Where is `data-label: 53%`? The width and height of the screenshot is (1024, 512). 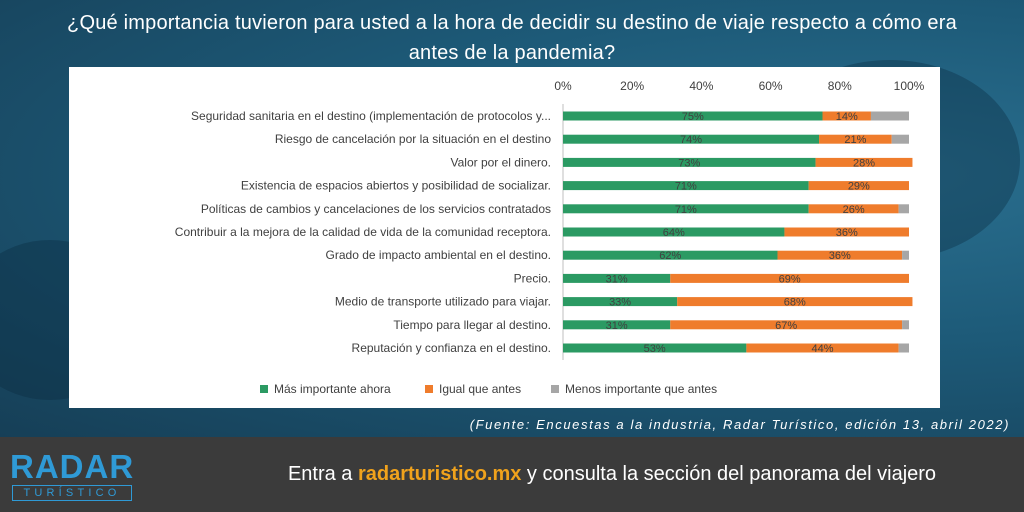
data-label: 53% is located at coordinates (655, 349).